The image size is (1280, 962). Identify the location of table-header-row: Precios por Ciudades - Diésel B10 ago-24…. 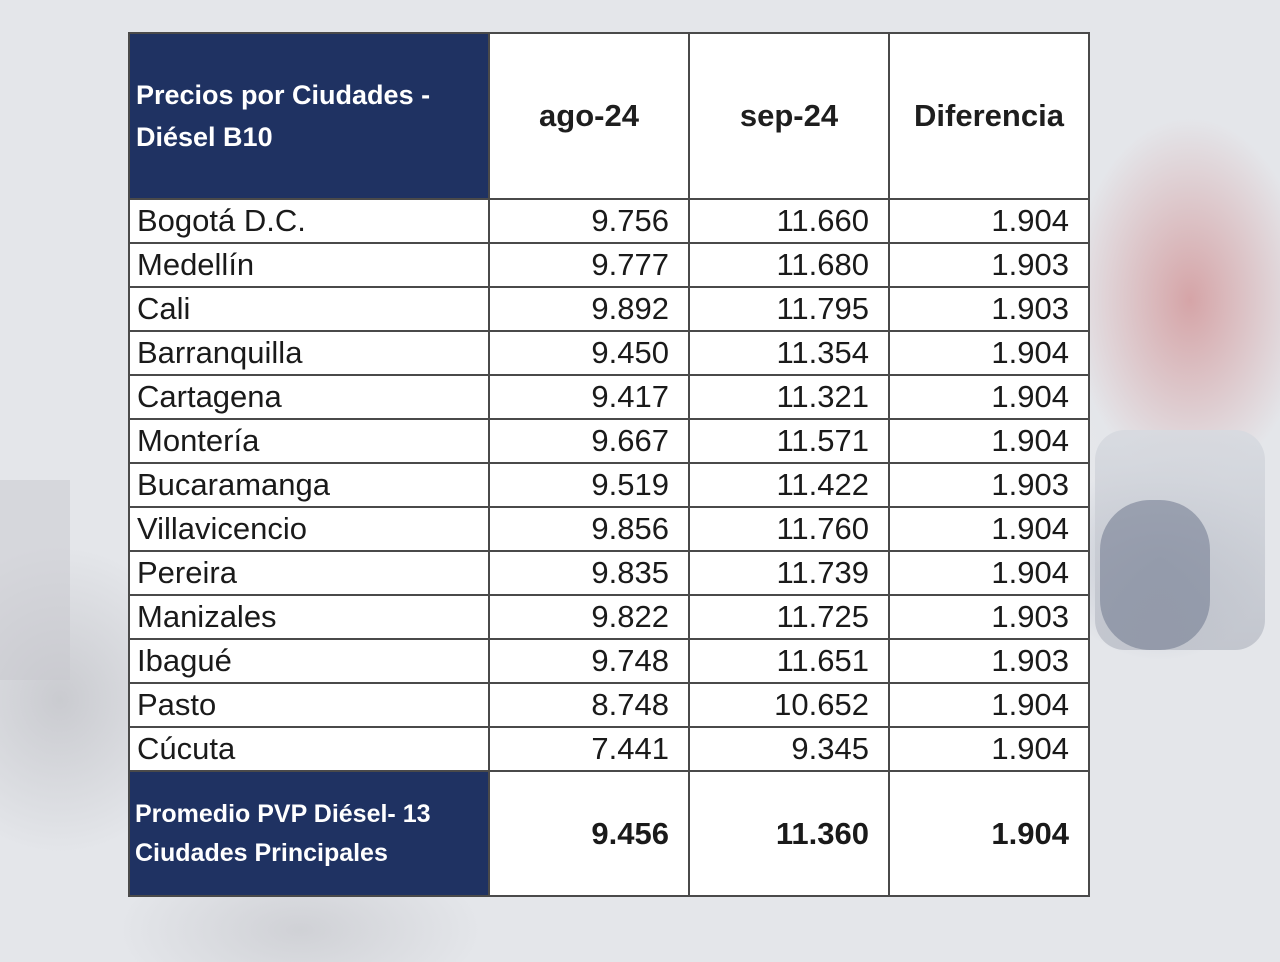
(609, 116).